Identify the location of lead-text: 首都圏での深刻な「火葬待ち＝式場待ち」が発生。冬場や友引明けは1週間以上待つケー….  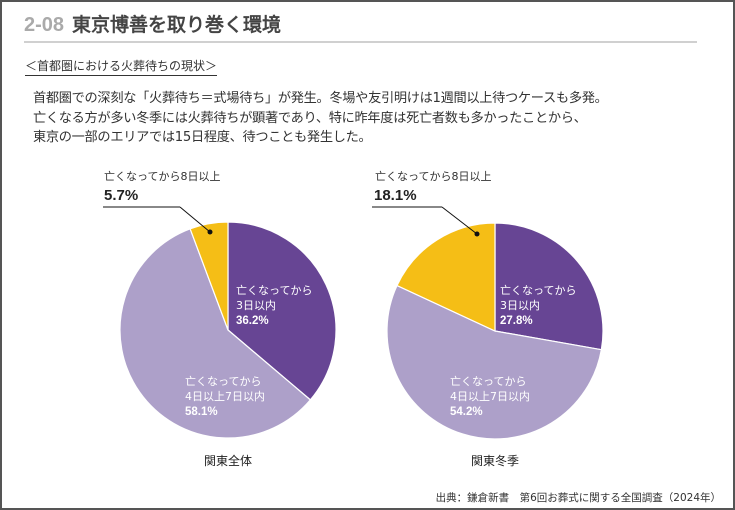
(320, 118).